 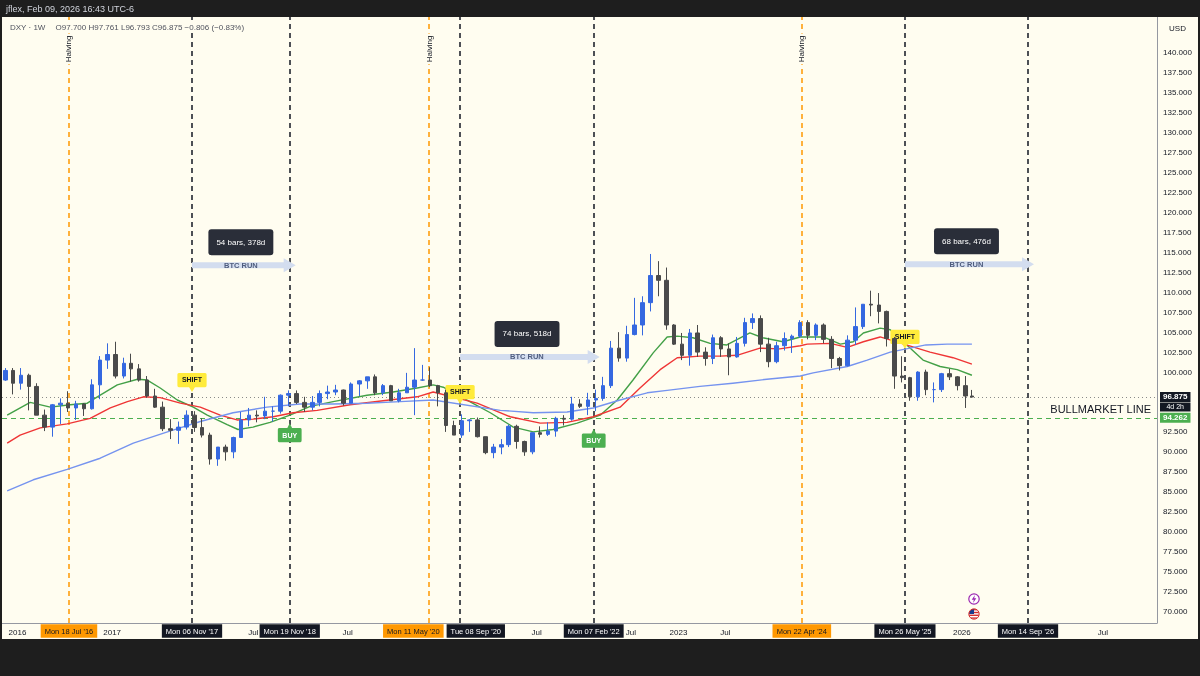 What do you see at coordinates (1100, 409) in the screenshot?
I see `ref-line-label: BULLMARKET LINE` at bounding box center [1100, 409].